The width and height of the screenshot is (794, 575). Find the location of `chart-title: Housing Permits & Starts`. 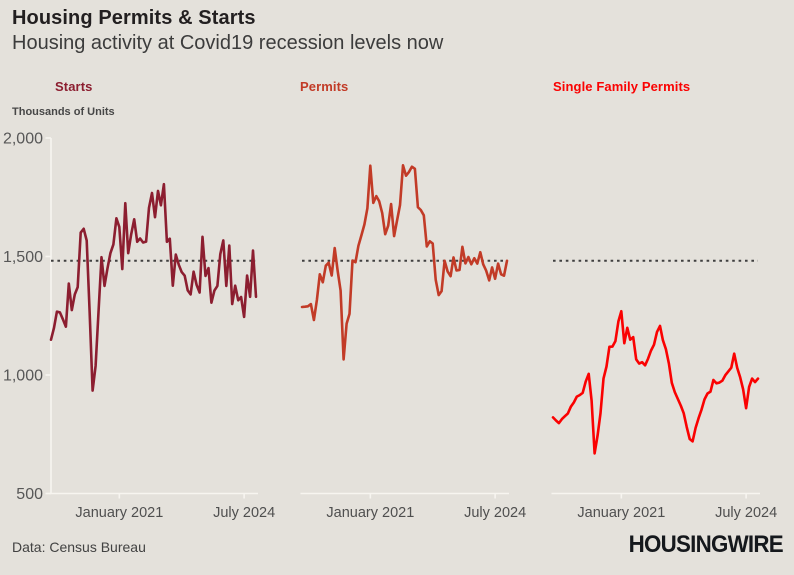

chart-title: Housing Permits & Starts is located at coordinates (134, 18).